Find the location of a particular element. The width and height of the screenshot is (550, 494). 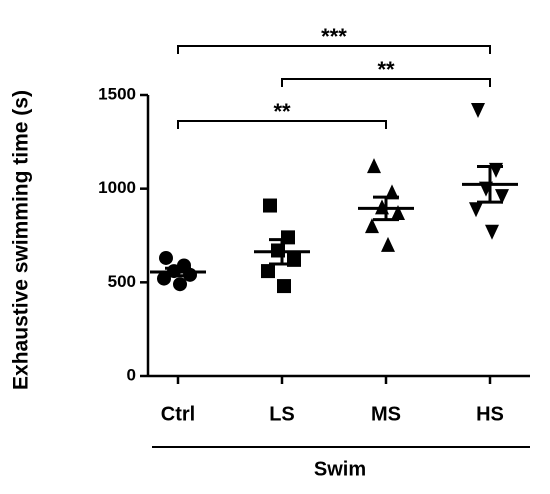

group-label: Swim is located at coordinates (340, 469).